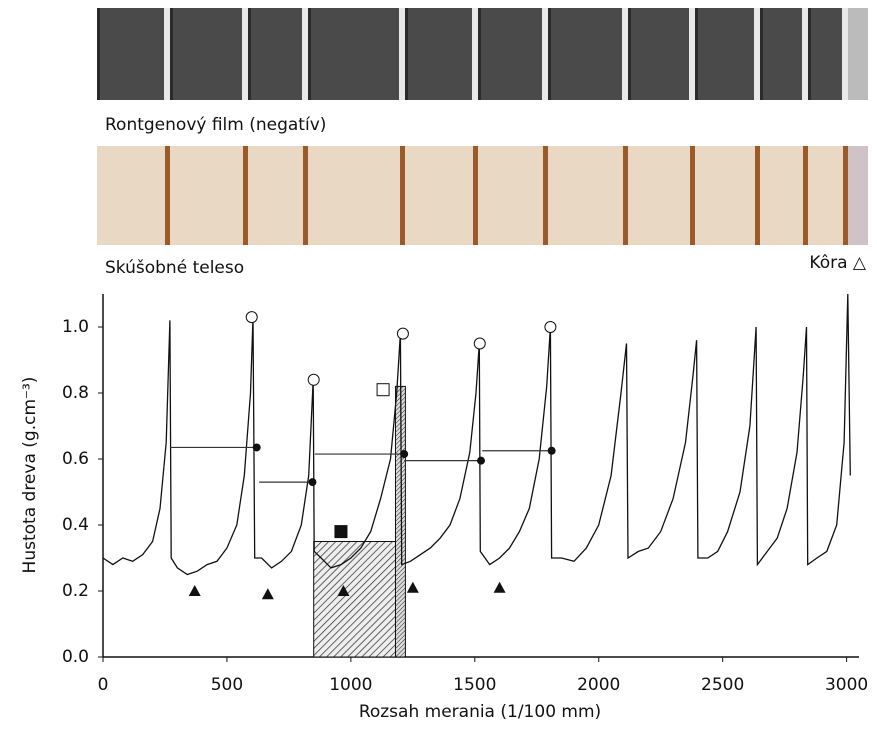  Describe the element at coordinates (858, 54) in the screenshot. I see `xray-bark` at that location.